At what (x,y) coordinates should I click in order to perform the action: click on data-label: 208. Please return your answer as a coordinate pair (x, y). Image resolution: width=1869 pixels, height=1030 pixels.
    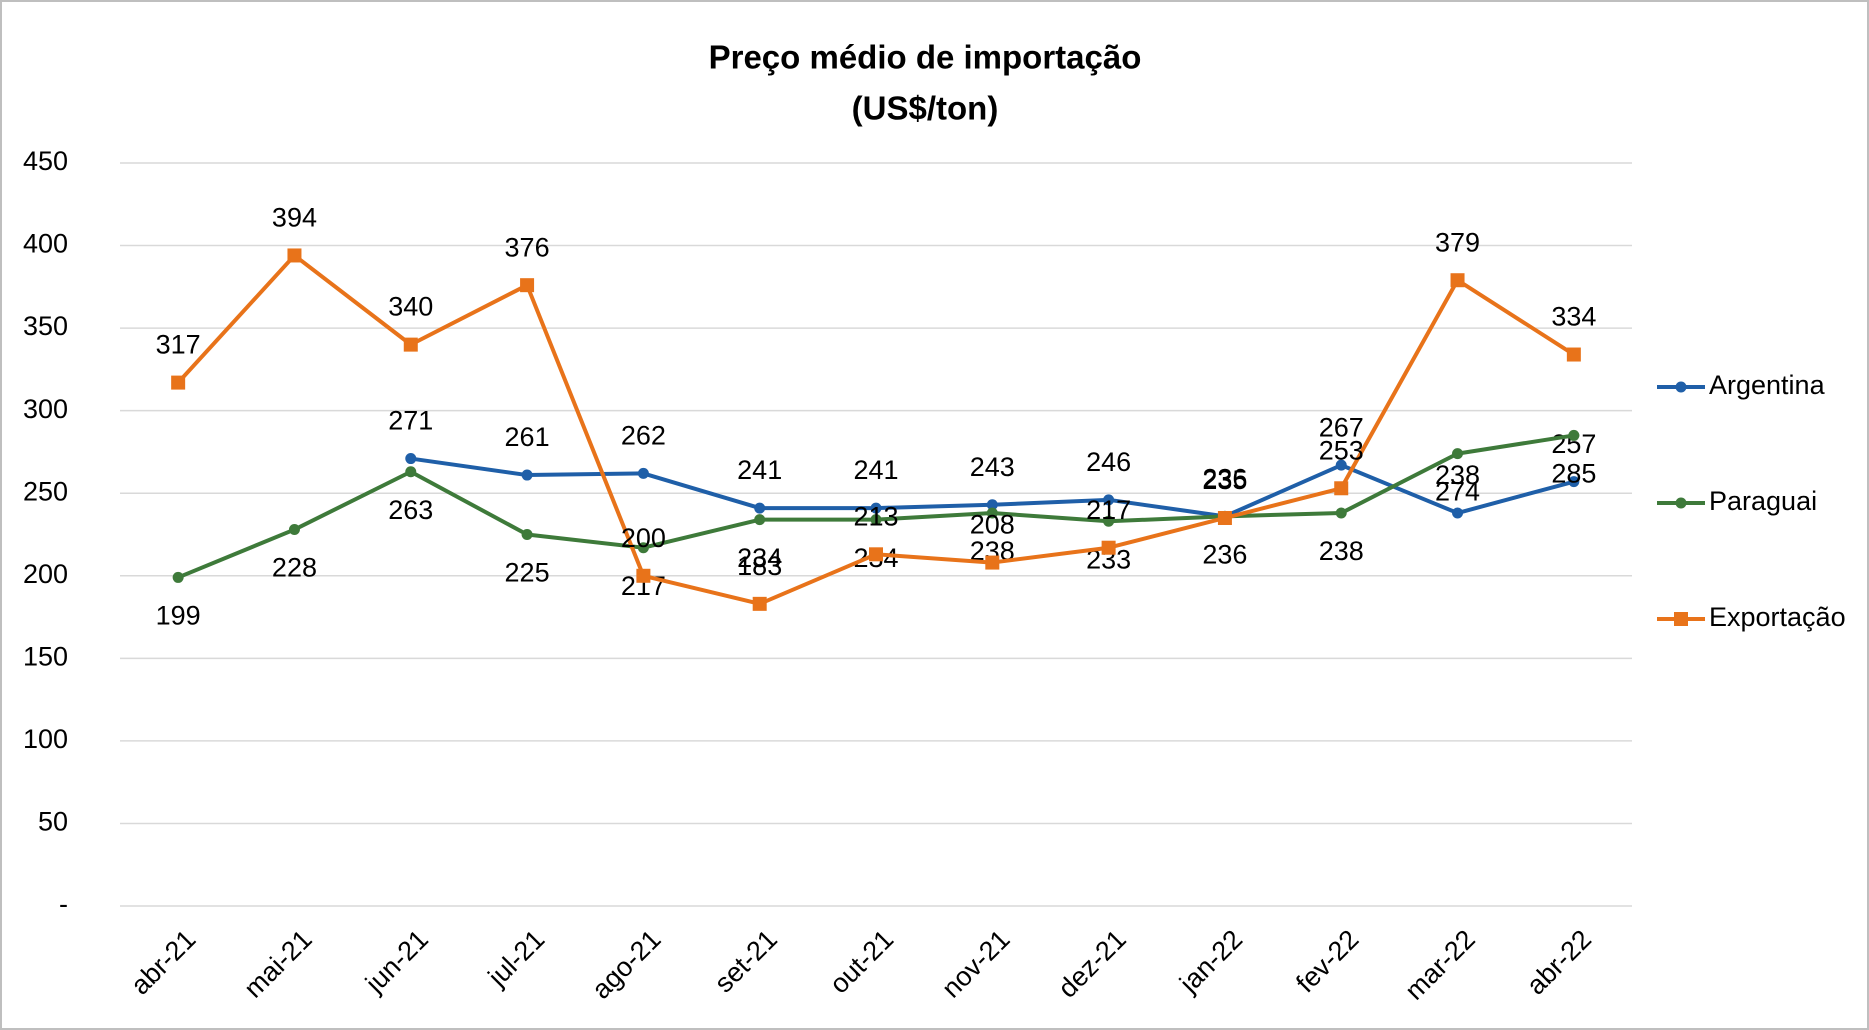
    Looking at the image, I should click on (992, 525).